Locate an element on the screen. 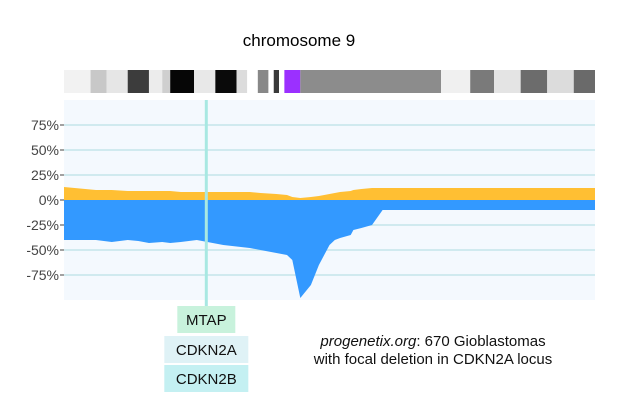 The height and width of the screenshot is (420, 620). annotation-line-1-text: : 670 Gioblastomas is located at coordinates (480, 341).